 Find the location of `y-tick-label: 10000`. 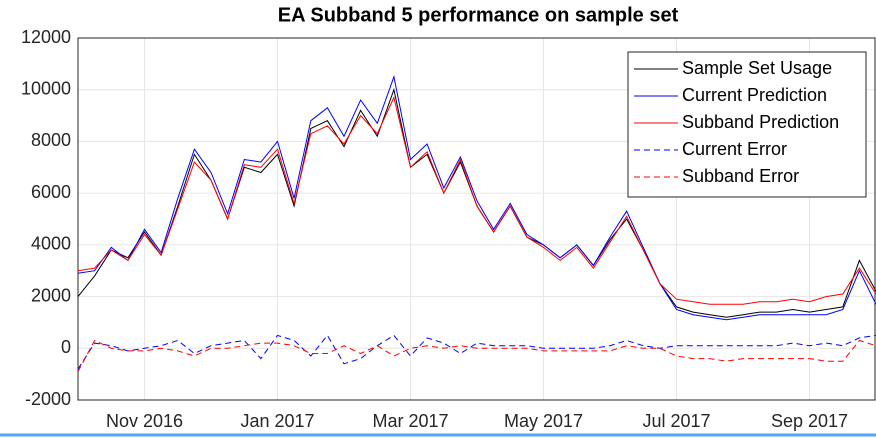

y-tick-label: 10000 is located at coordinates (46, 88).